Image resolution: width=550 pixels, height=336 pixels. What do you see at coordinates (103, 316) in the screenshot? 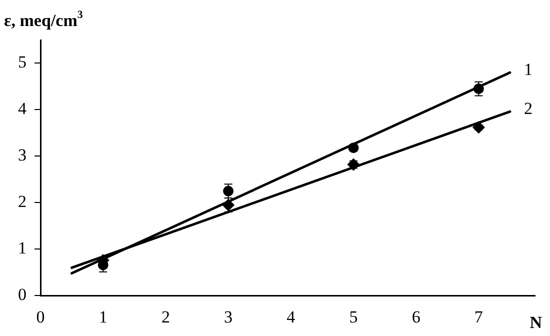
I see `x-tick-label: 1` at bounding box center [103, 316].